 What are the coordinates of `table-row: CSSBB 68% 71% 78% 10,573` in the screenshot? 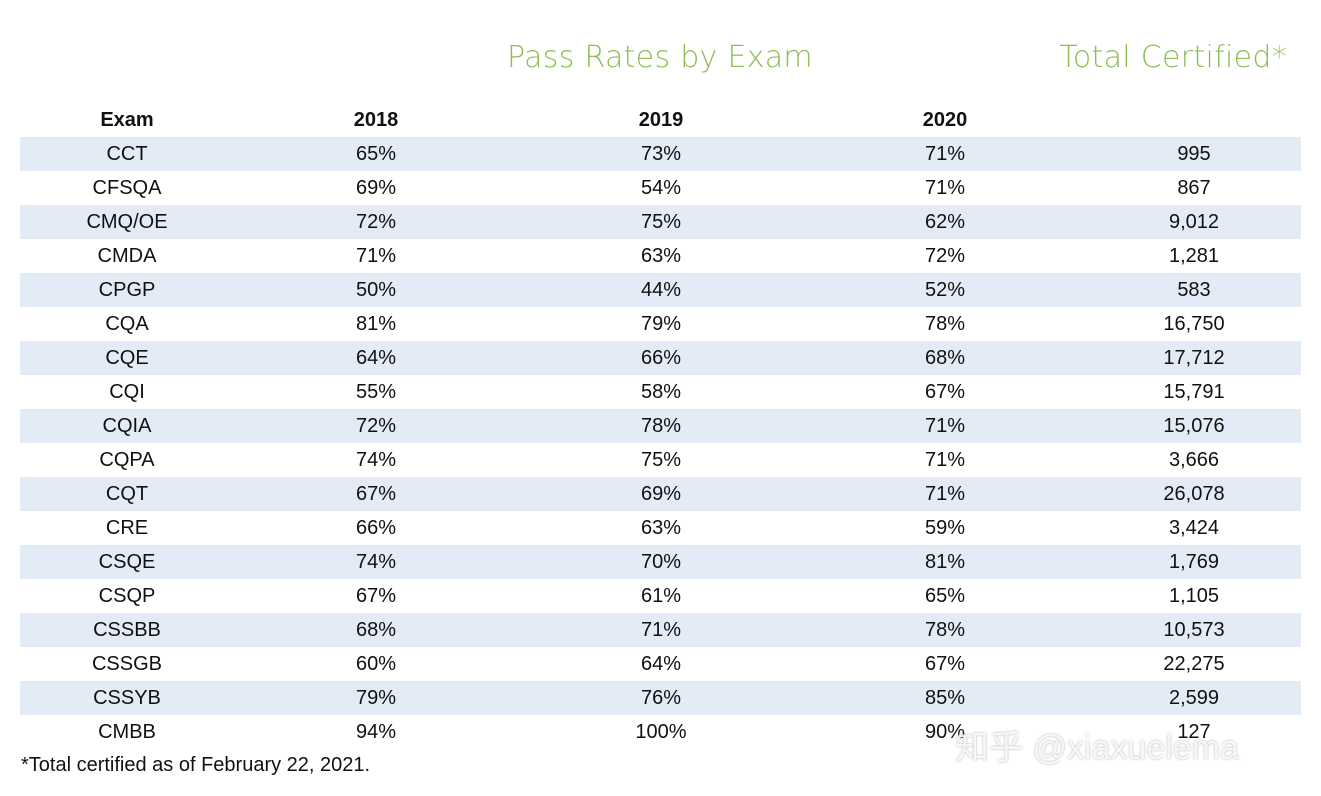 It's located at (660, 630).